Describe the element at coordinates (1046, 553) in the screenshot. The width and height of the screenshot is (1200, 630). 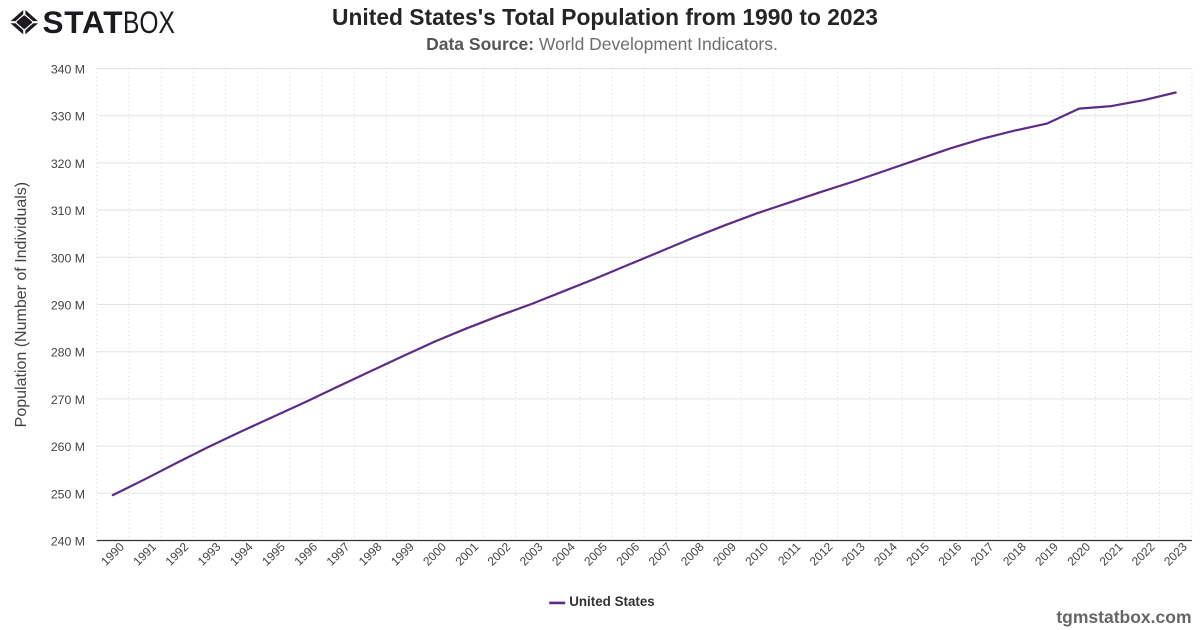
I see `svg-text: 2019` at that location.